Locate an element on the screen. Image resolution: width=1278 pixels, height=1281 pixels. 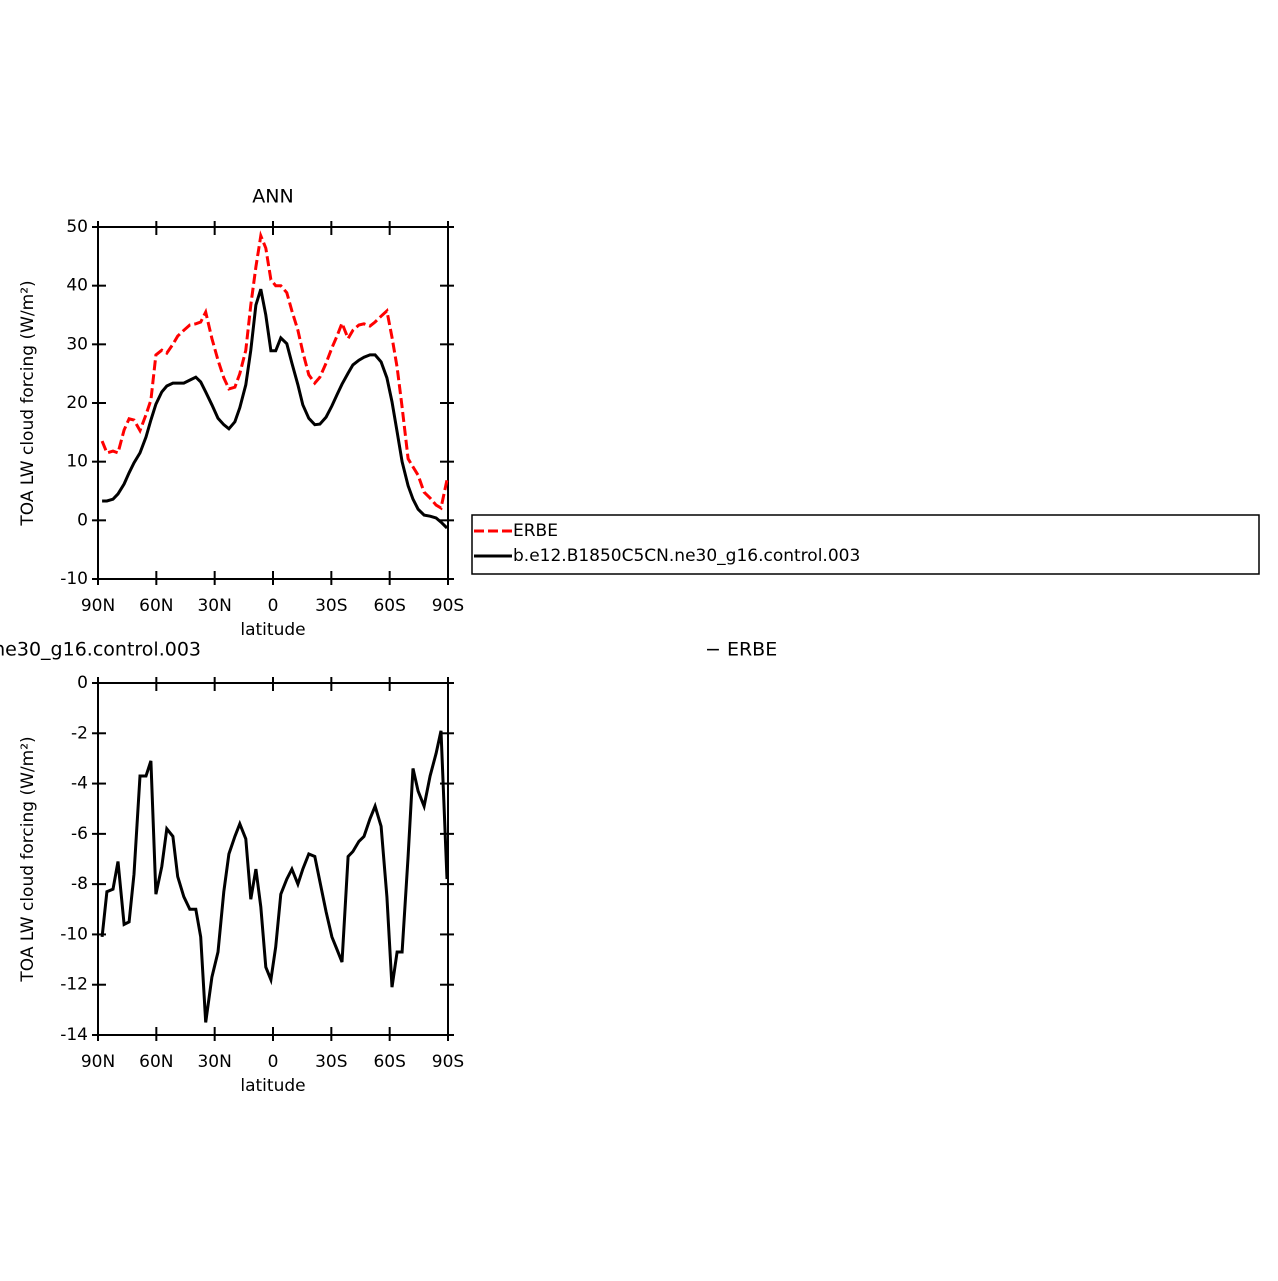
y-tick-label: -4 is located at coordinates (79, 784).